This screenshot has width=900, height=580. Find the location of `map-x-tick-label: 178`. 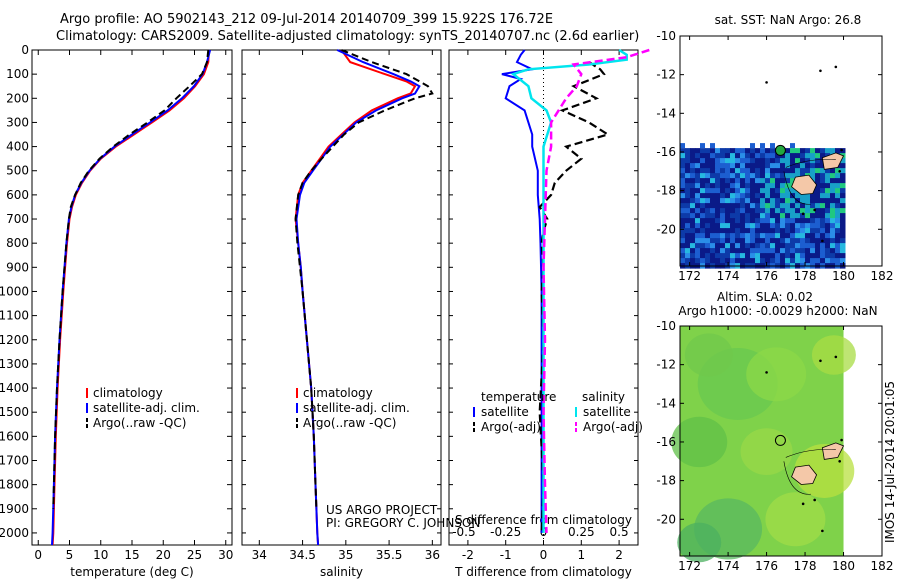

map-x-tick-label: 178 is located at coordinates (805, 276).